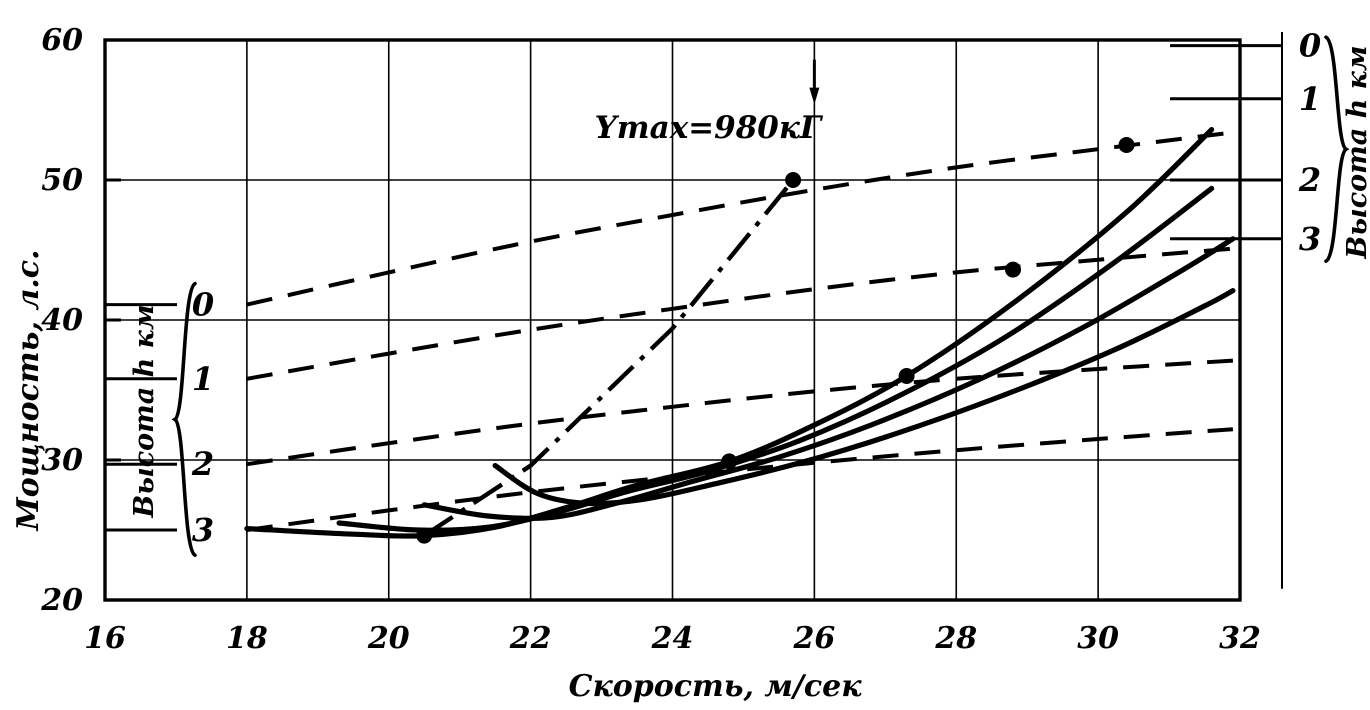  What do you see at coordinates (61, 600) in the screenshot?
I see `y-tick-label: 20` at bounding box center [61, 600].